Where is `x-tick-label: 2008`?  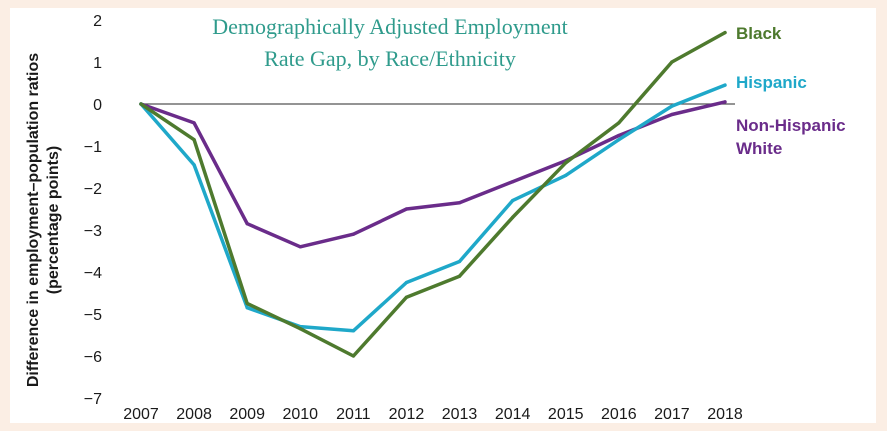 x-tick-label: 2008 is located at coordinates (194, 414).